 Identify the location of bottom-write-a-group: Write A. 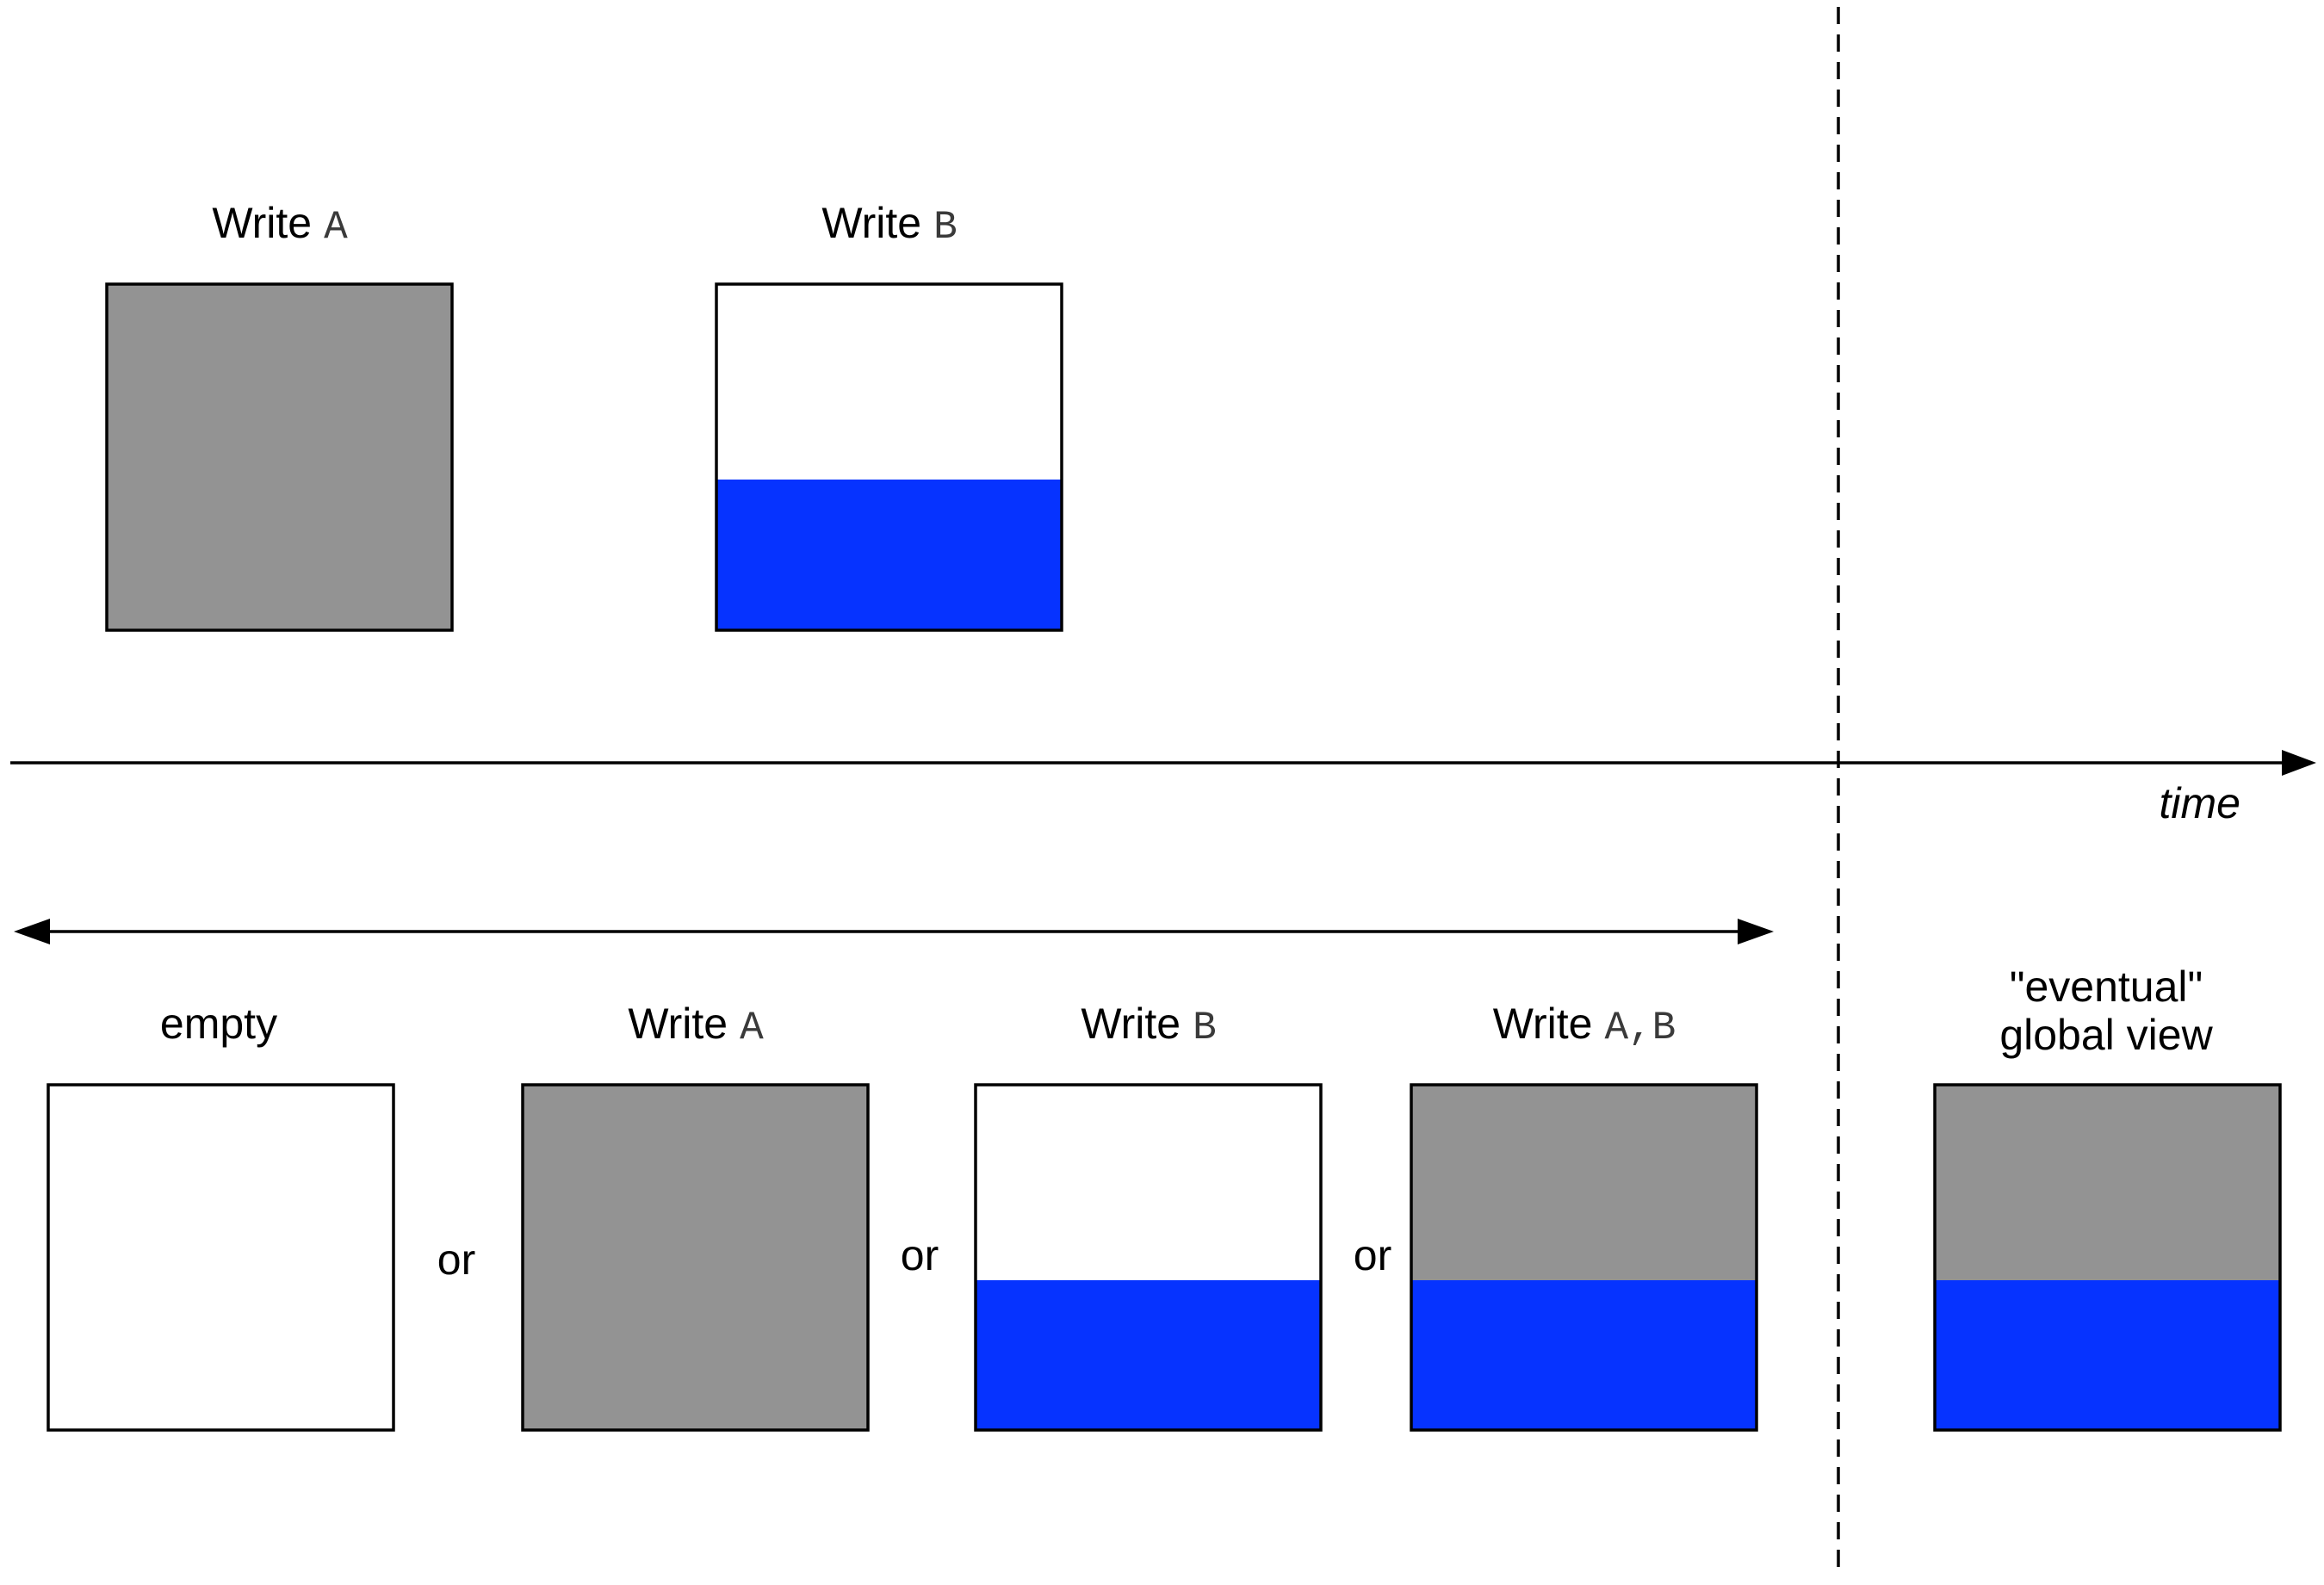
(696, 1216).